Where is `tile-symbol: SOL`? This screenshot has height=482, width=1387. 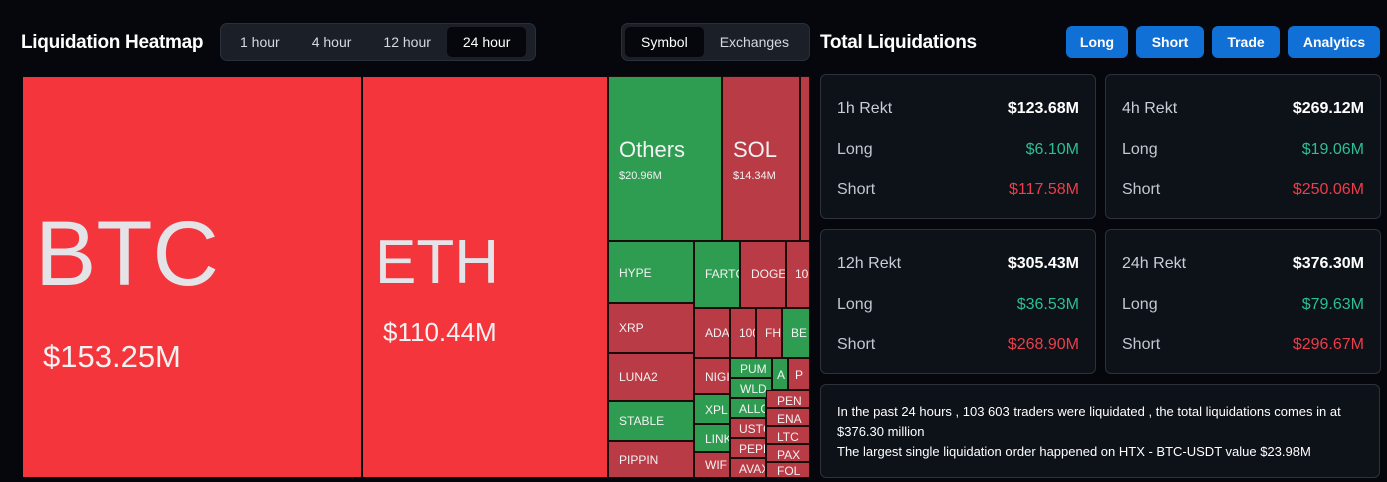
tile-symbol: SOL is located at coordinates (755, 149).